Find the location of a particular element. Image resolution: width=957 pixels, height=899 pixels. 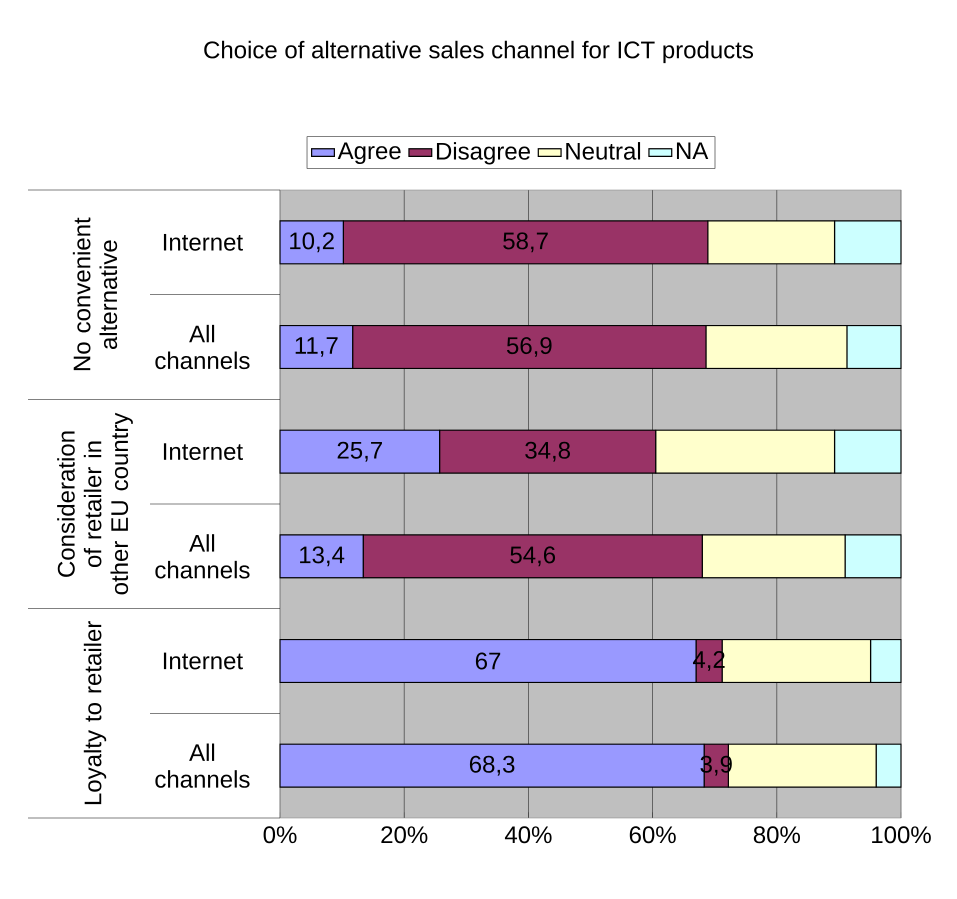

x-tick-label: 100% is located at coordinates (901, 835).